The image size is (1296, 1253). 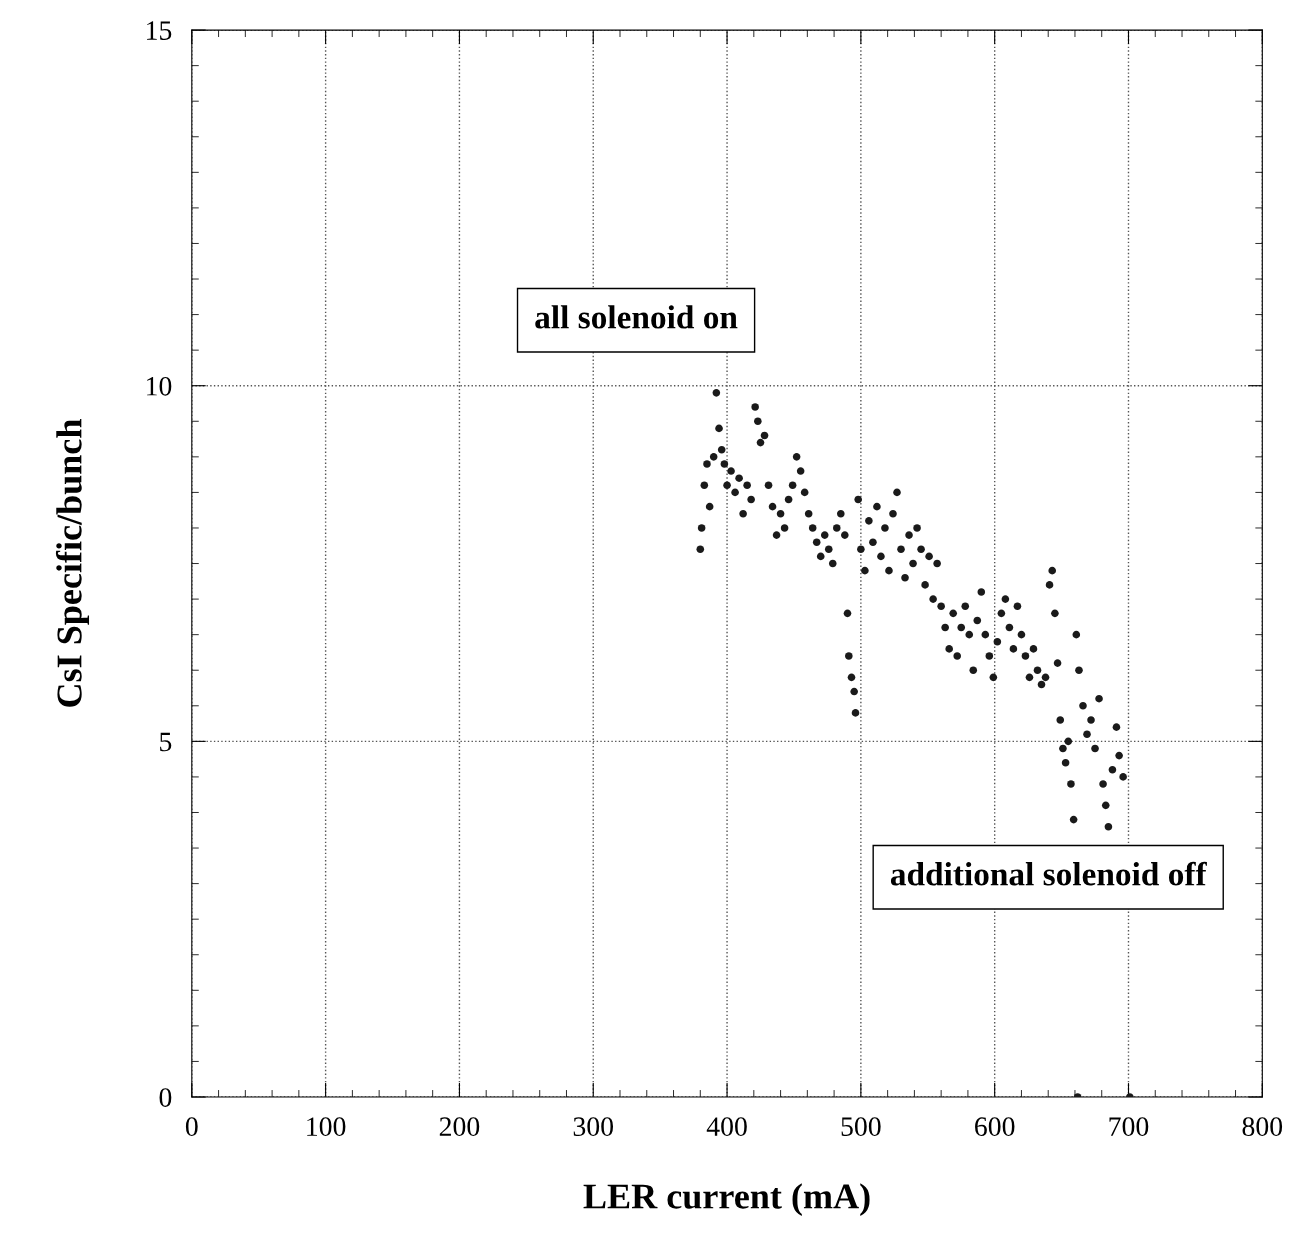 I want to click on y-tick-label: 0, so click(x=165, y=1097).